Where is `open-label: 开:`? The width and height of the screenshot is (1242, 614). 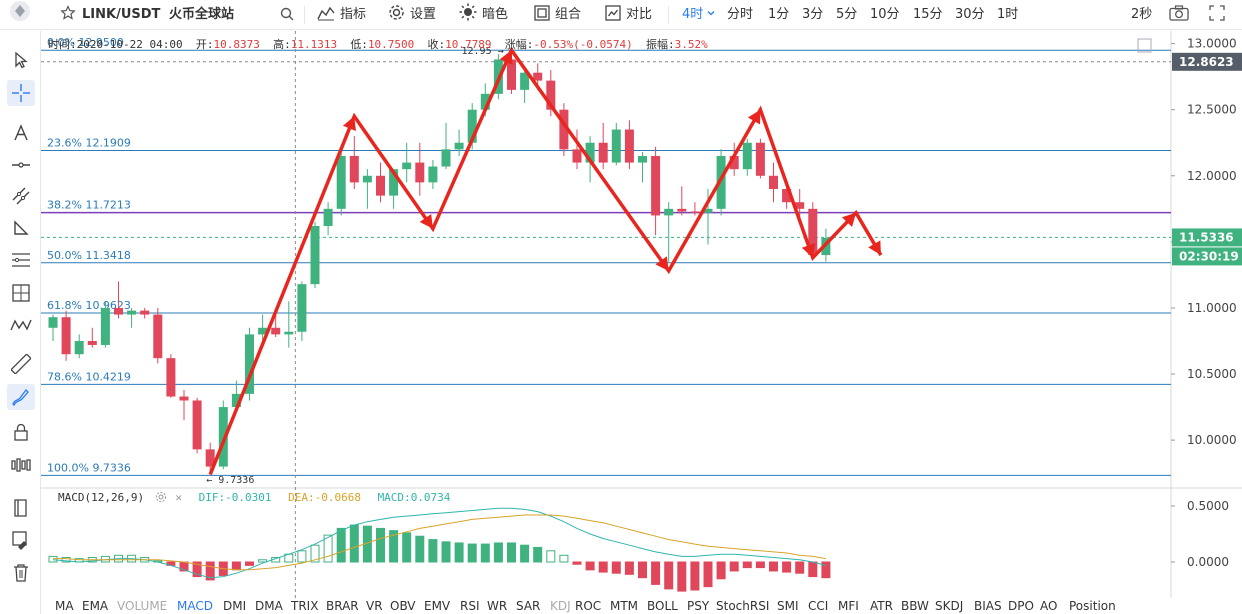 open-label: 开: is located at coordinates (204, 44).